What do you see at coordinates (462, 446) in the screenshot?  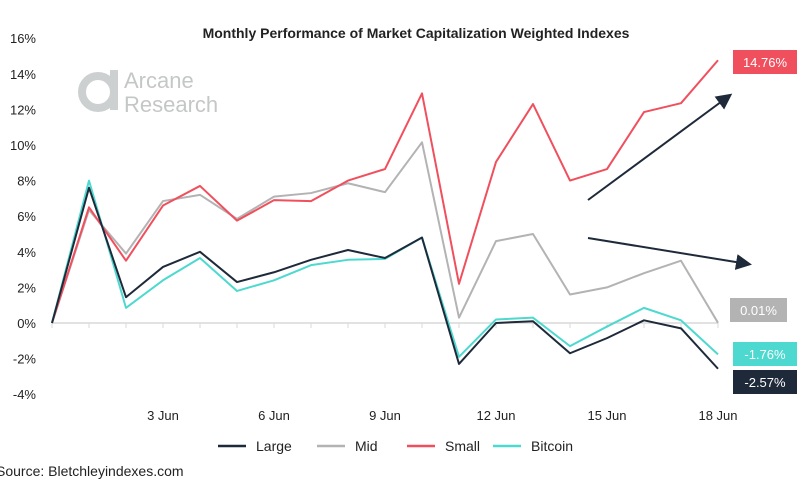 I see `legend-label-small: Small` at bounding box center [462, 446].